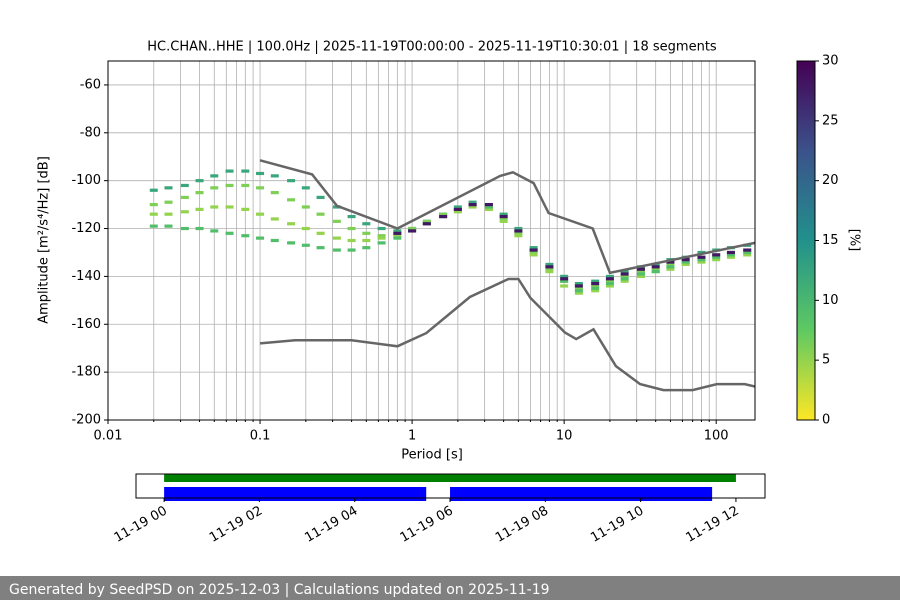 The width and height of the screenshot is (900, 600). Describe the element at coordinates (713, 525) in the screenshot. I see `x-tick-label: 11-19 12` at that location.